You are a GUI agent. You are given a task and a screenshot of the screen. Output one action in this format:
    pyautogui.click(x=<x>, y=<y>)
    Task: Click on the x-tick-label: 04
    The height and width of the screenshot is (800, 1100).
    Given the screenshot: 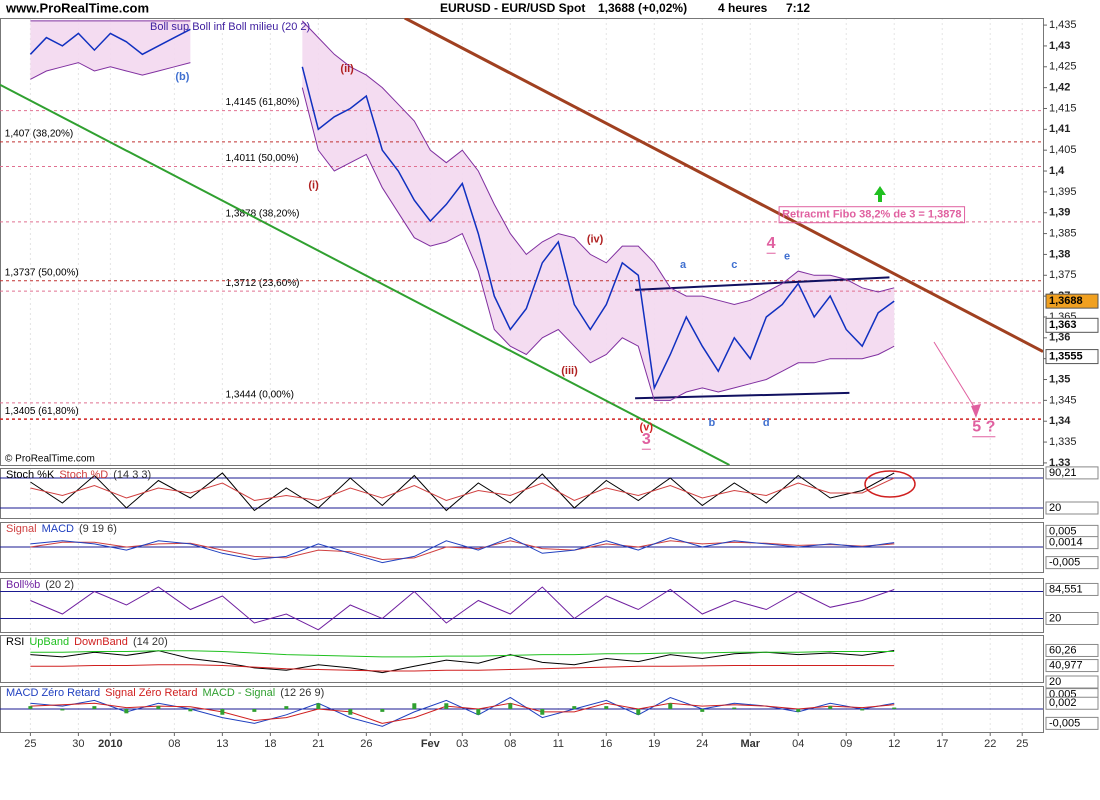 What is the action you would take?
    pyautogui.click(x=798, y=744)
    